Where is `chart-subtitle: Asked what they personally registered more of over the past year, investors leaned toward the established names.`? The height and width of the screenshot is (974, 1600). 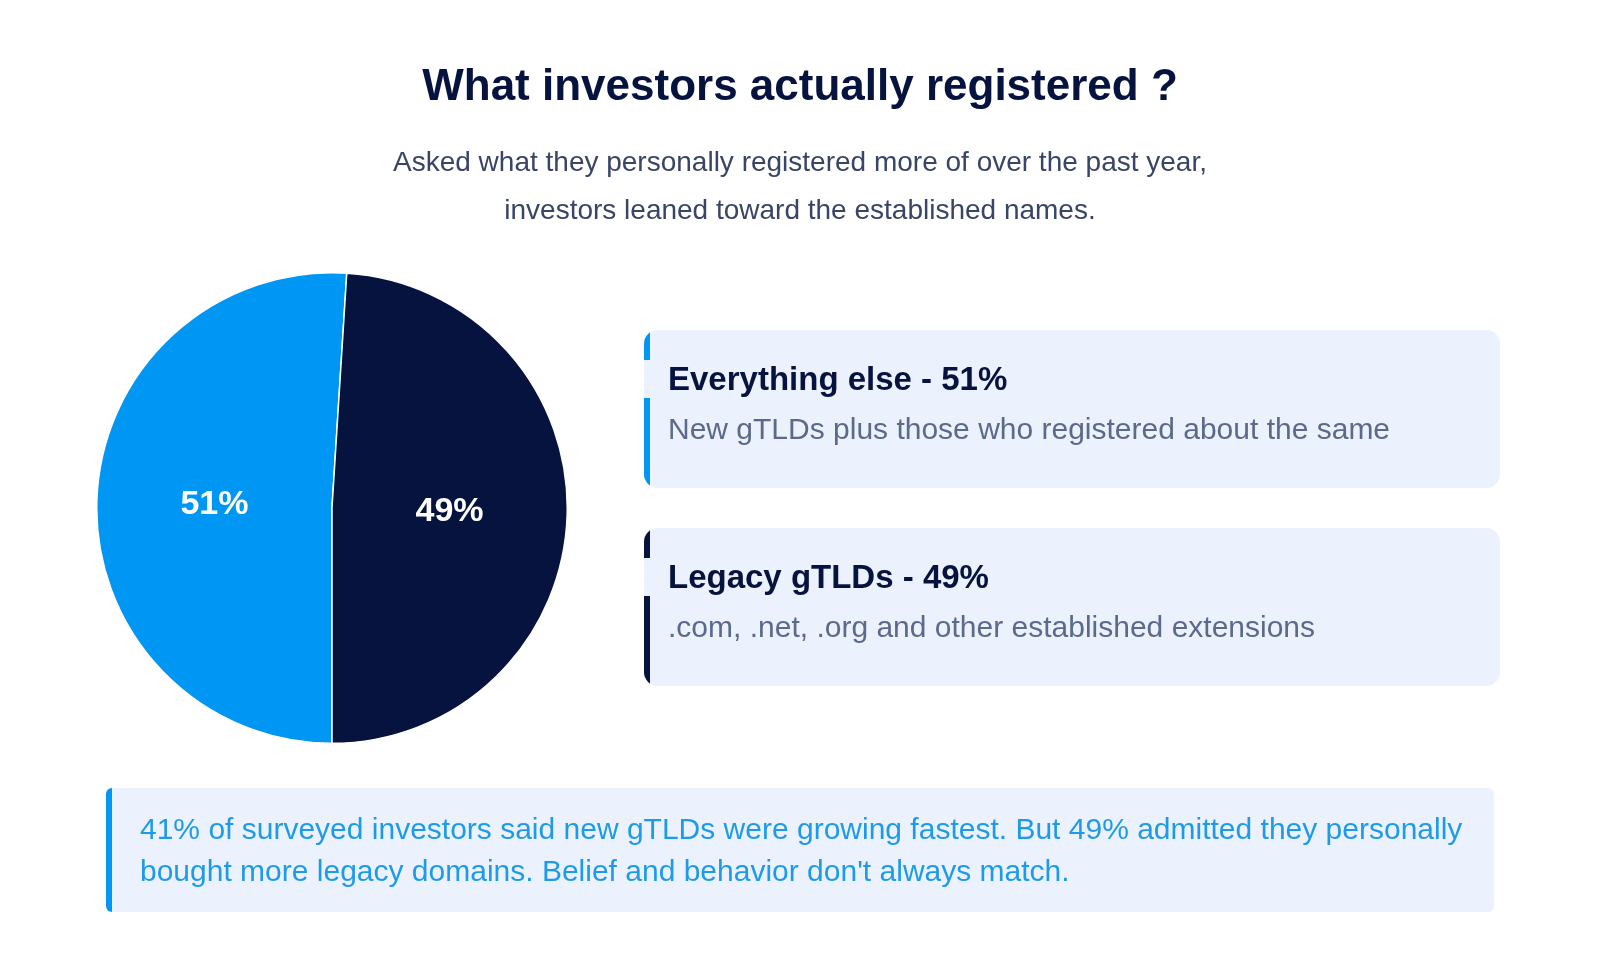
chart-subtitle: Asked what they personally registered more of over the past year, investors leaned toward the established names. is located at coordinates (800, 186).